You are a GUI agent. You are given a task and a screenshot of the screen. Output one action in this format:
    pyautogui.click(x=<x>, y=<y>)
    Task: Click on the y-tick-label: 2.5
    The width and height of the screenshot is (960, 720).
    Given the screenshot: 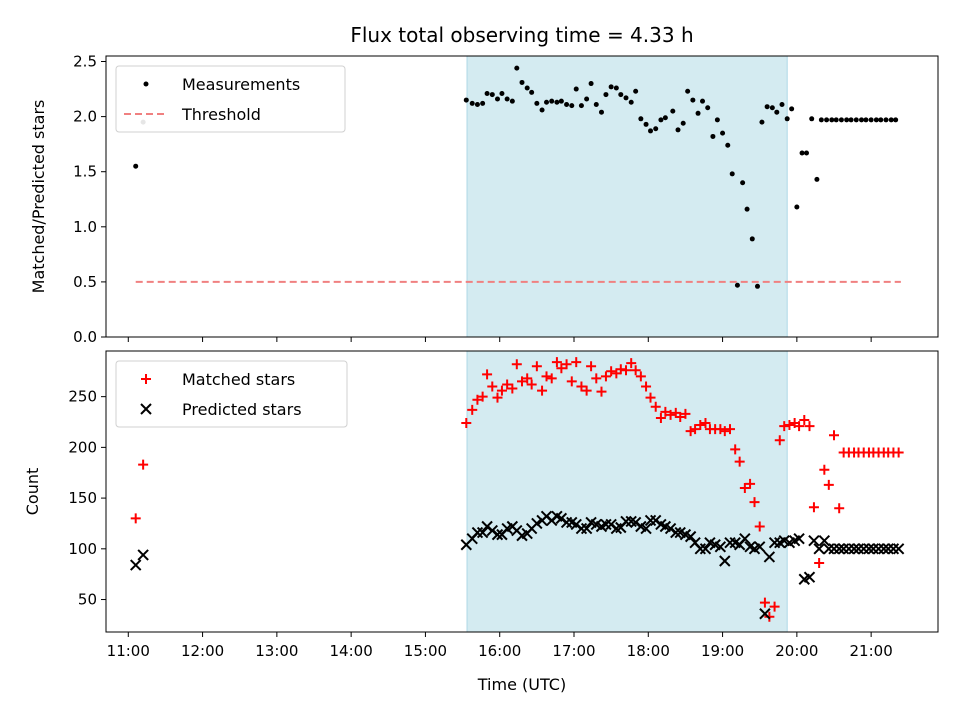 What is the action you would take?
    pyautogui.click(x=85, y=62)
    